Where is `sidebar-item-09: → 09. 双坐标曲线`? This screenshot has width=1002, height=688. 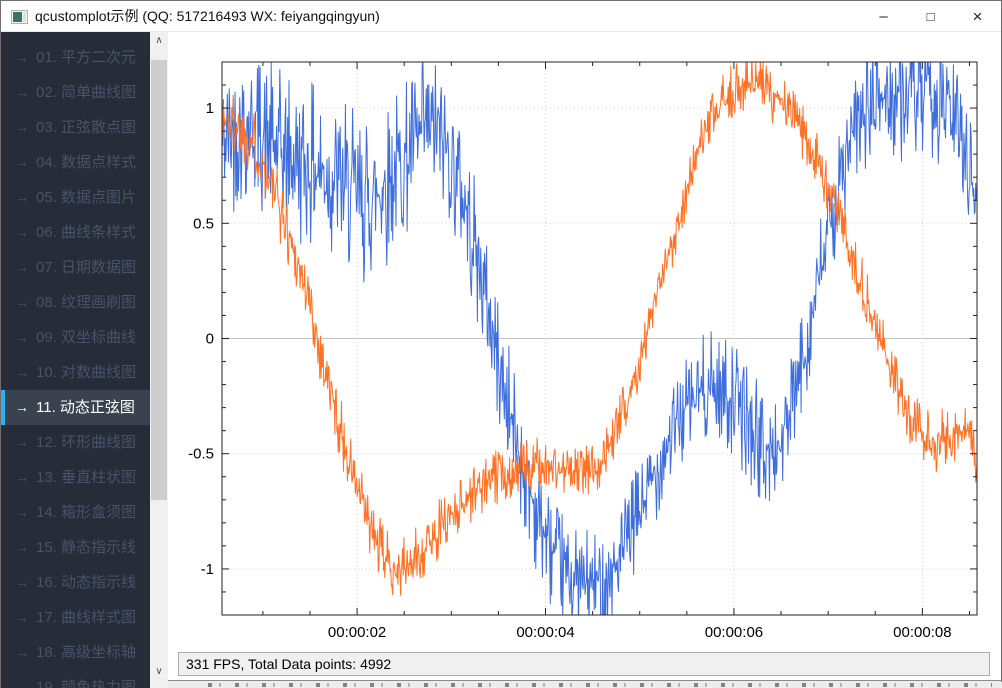
sidebar-item-09: → 09. 双坐标曲线 is located at coordinates (75, 337).